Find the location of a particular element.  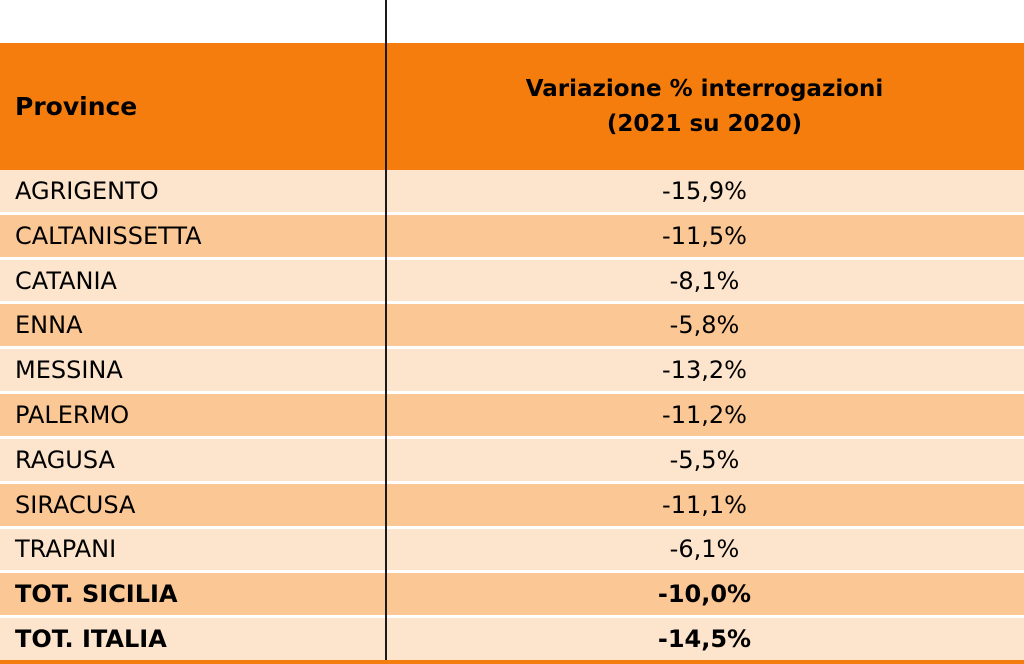

table-row: SIRACUSA -11,1% is located at coordinates (512, 504).